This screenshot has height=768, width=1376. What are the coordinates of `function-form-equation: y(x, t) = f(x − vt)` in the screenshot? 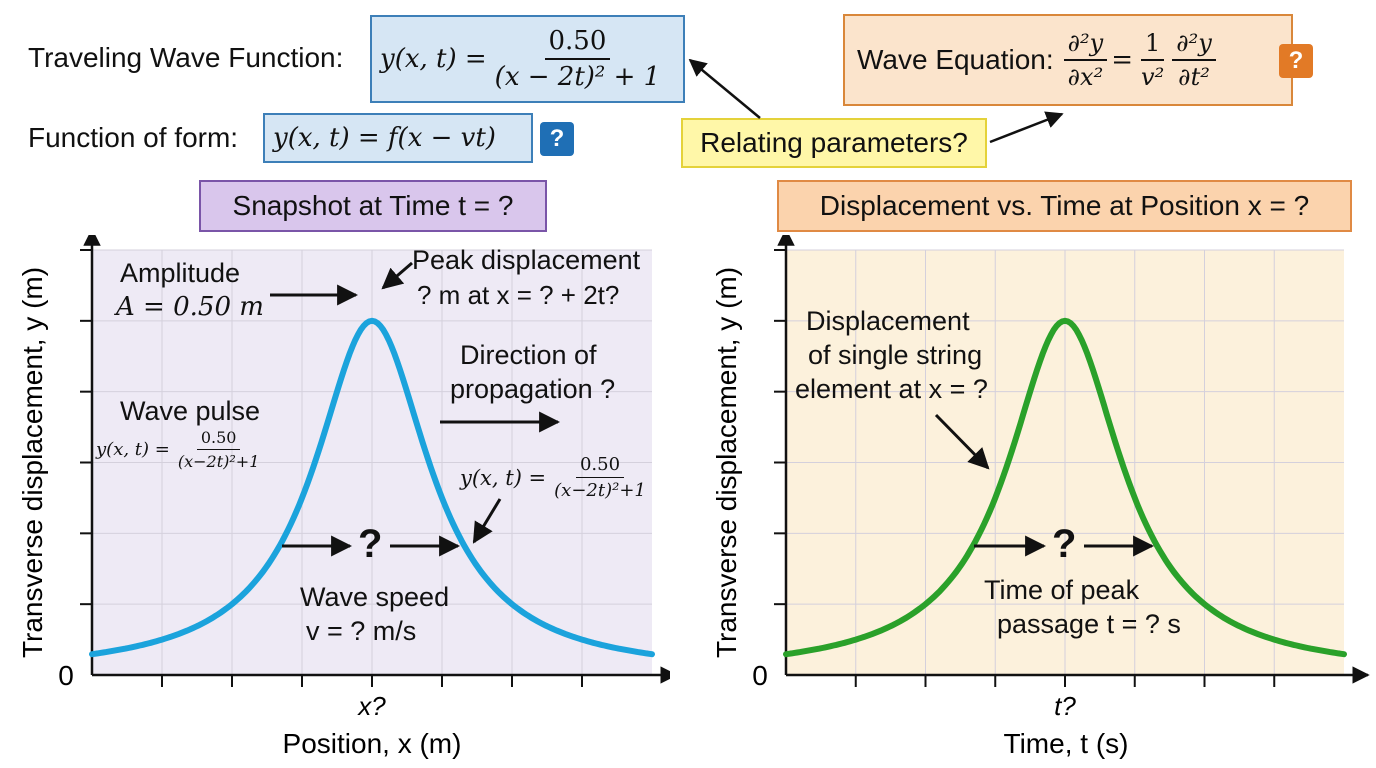 It's located at (398, 138).